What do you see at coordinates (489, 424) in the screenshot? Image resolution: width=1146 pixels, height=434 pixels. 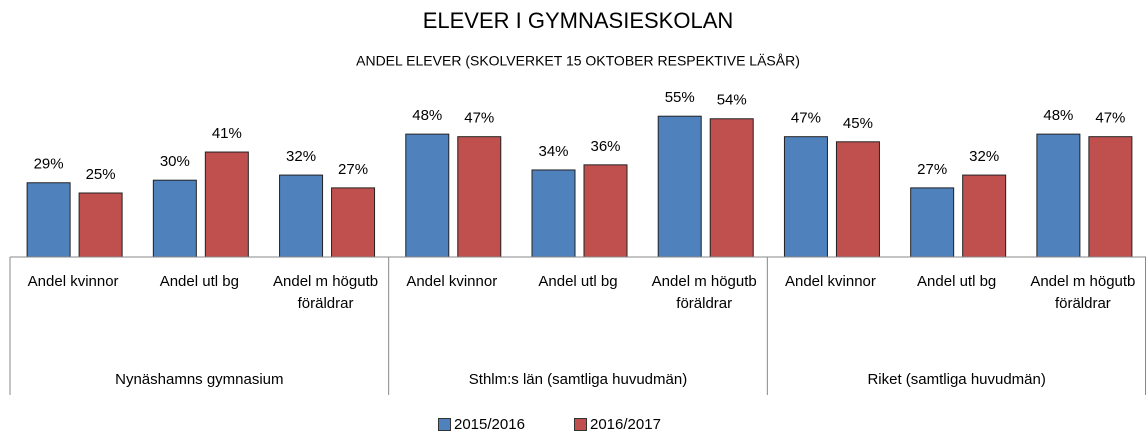 I see `legend-text: 2015/2016` at bounding box center [489, 424].